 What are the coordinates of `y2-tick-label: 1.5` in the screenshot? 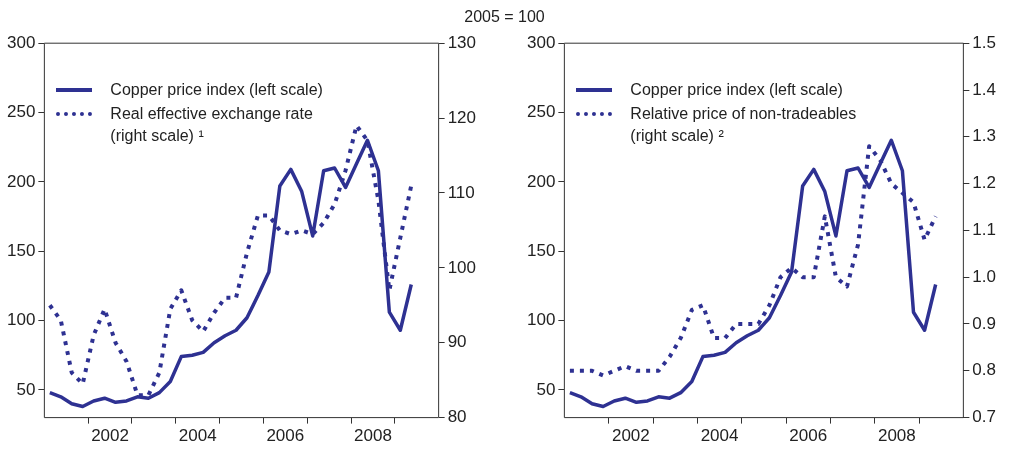 It's located at (984, 42).